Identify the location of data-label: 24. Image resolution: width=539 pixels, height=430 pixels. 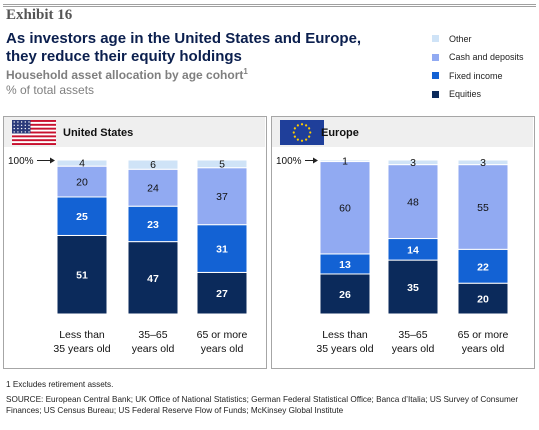
(153, 189).